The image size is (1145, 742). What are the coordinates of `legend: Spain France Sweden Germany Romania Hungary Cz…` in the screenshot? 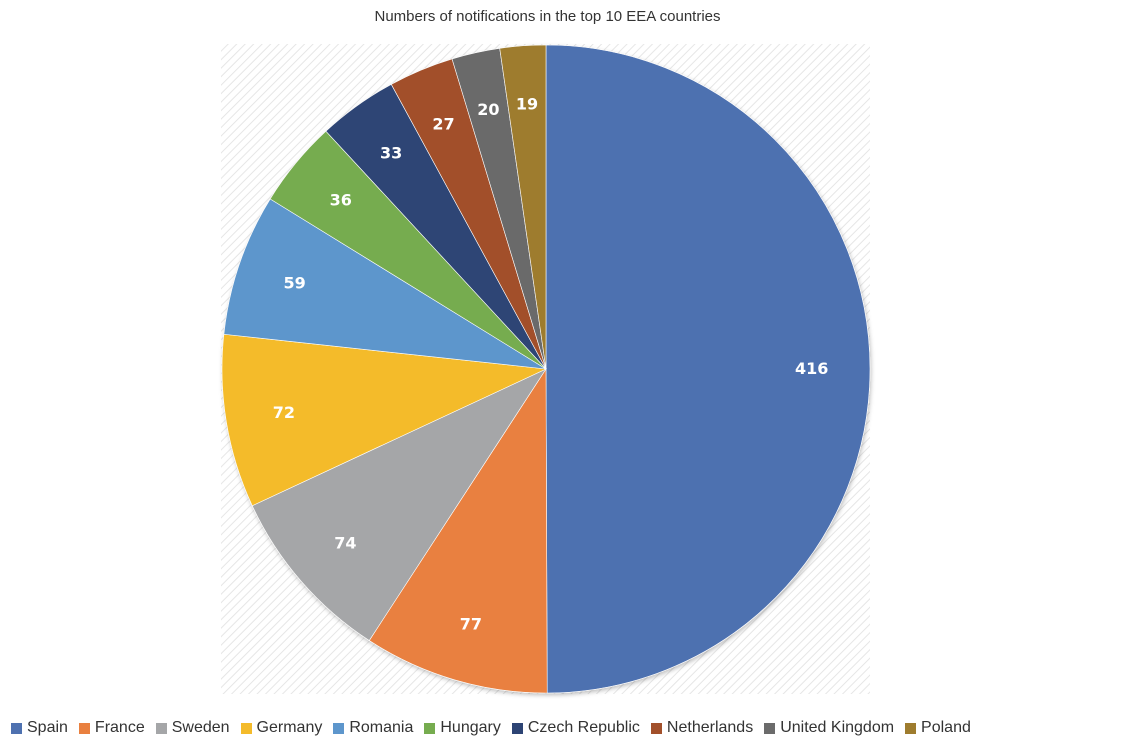 It's located at (496, 728).